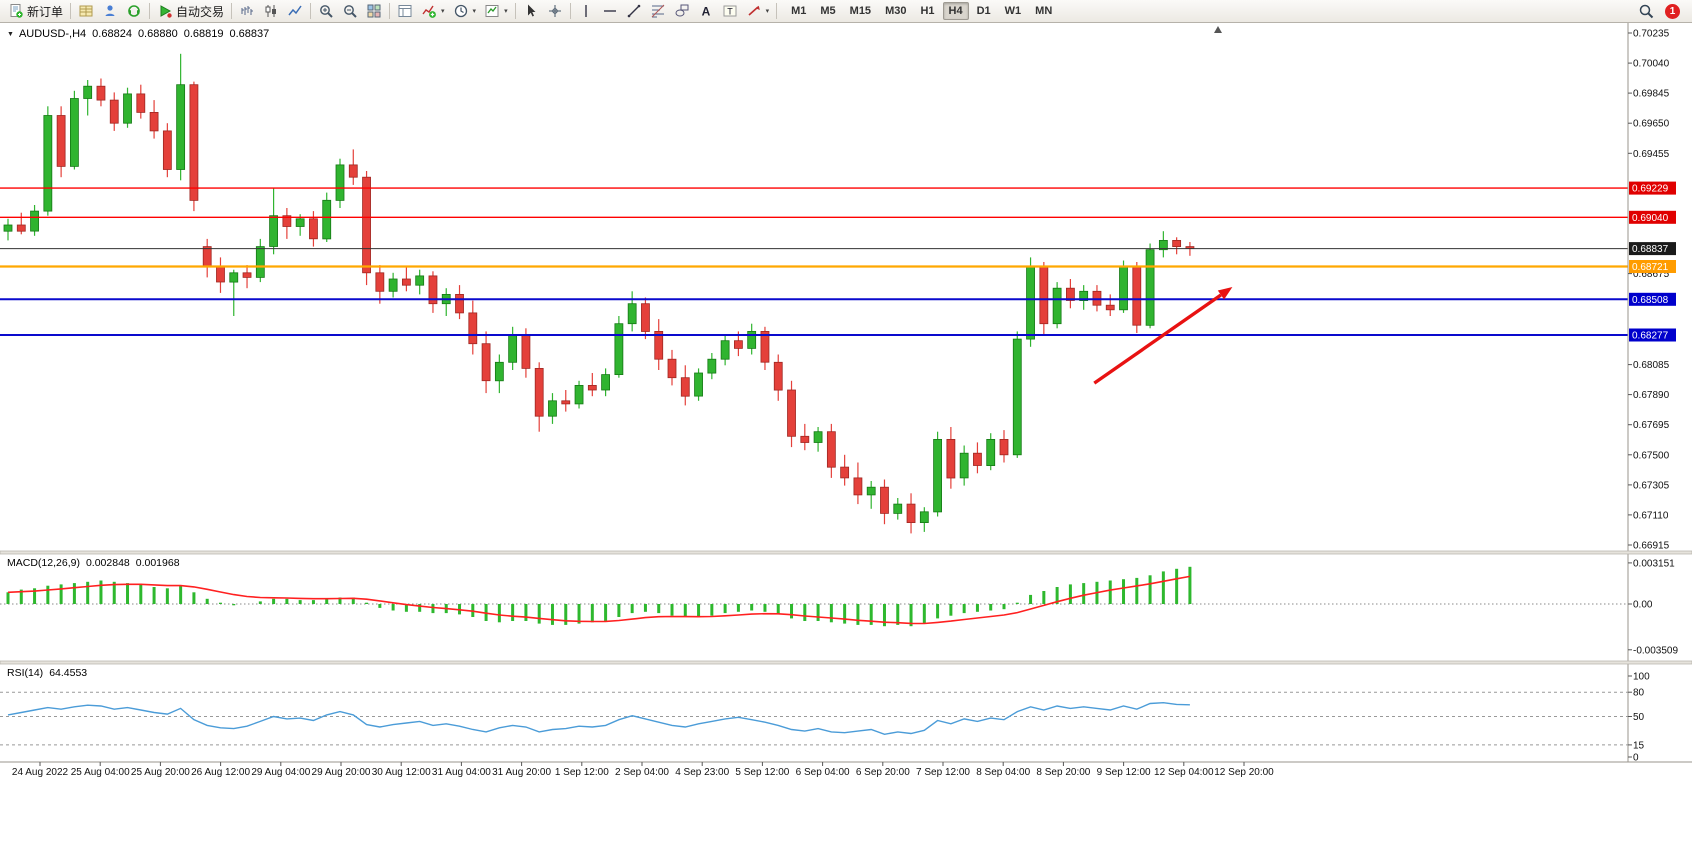 Image resolution: width=1692 pixels, height=847 pixels. What do you see at coordinates (758, 11) in the screenshot?
I see `arrows-button: ▾` at bounding box center [758, 11].